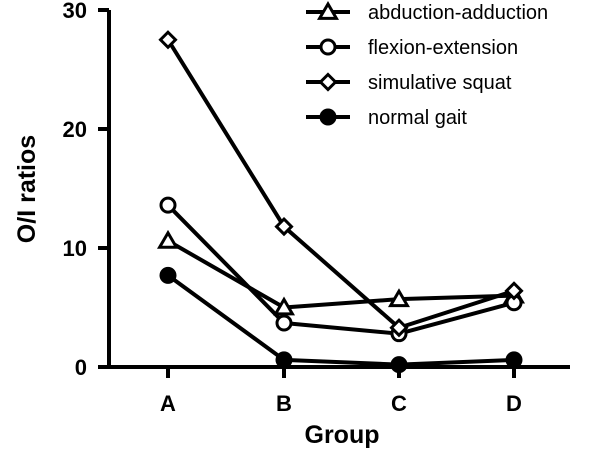 The image size is (596, 451). I want to click on x-axis-title: Group, so click(342, 435).